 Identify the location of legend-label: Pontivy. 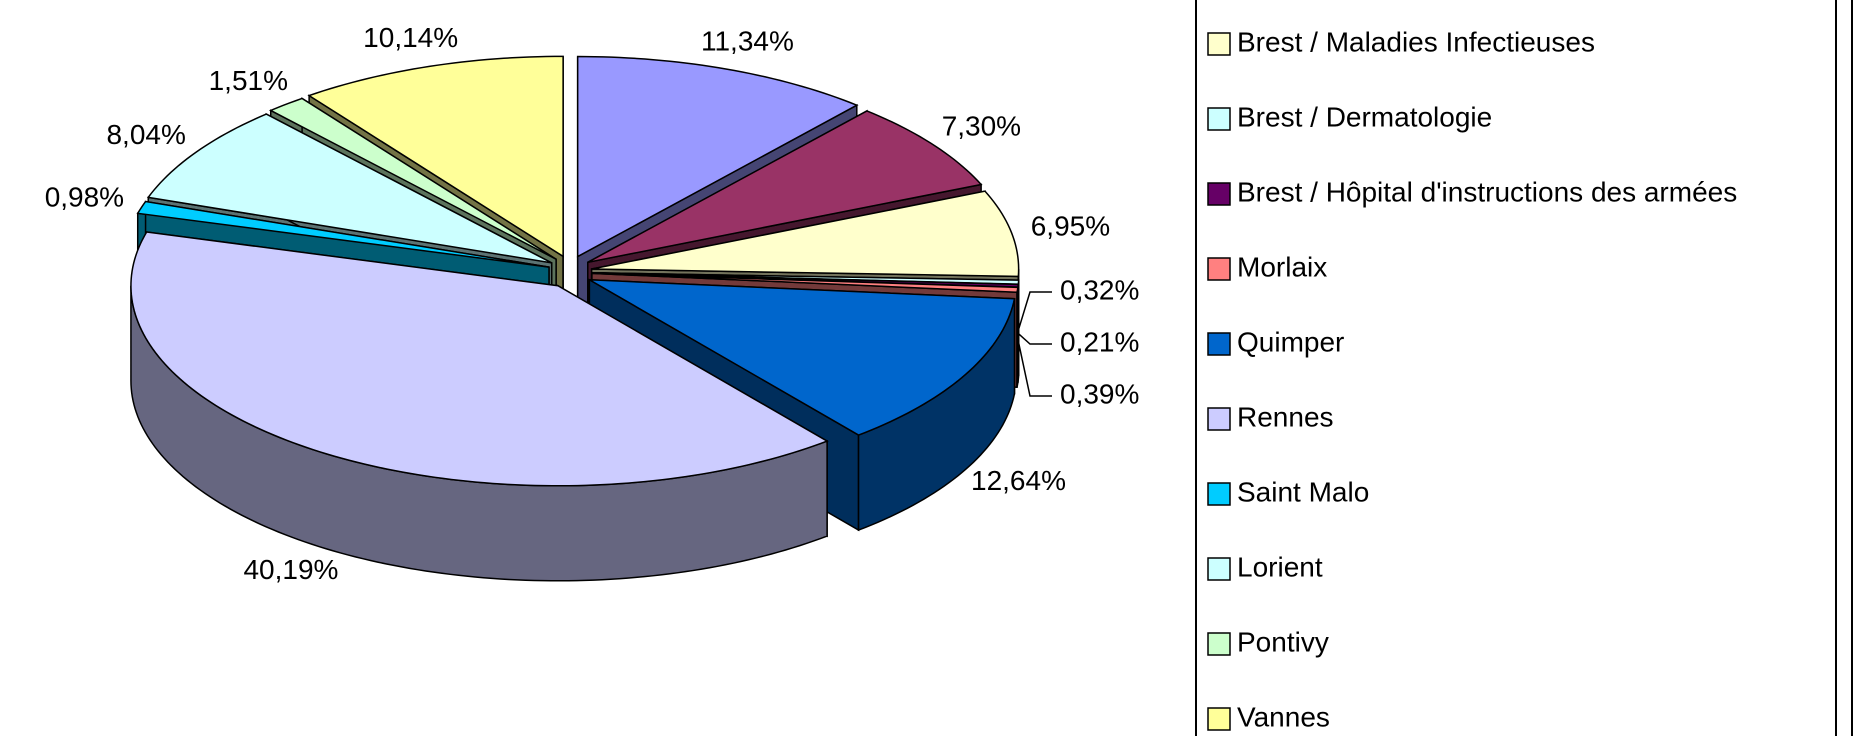
(1283, 641).